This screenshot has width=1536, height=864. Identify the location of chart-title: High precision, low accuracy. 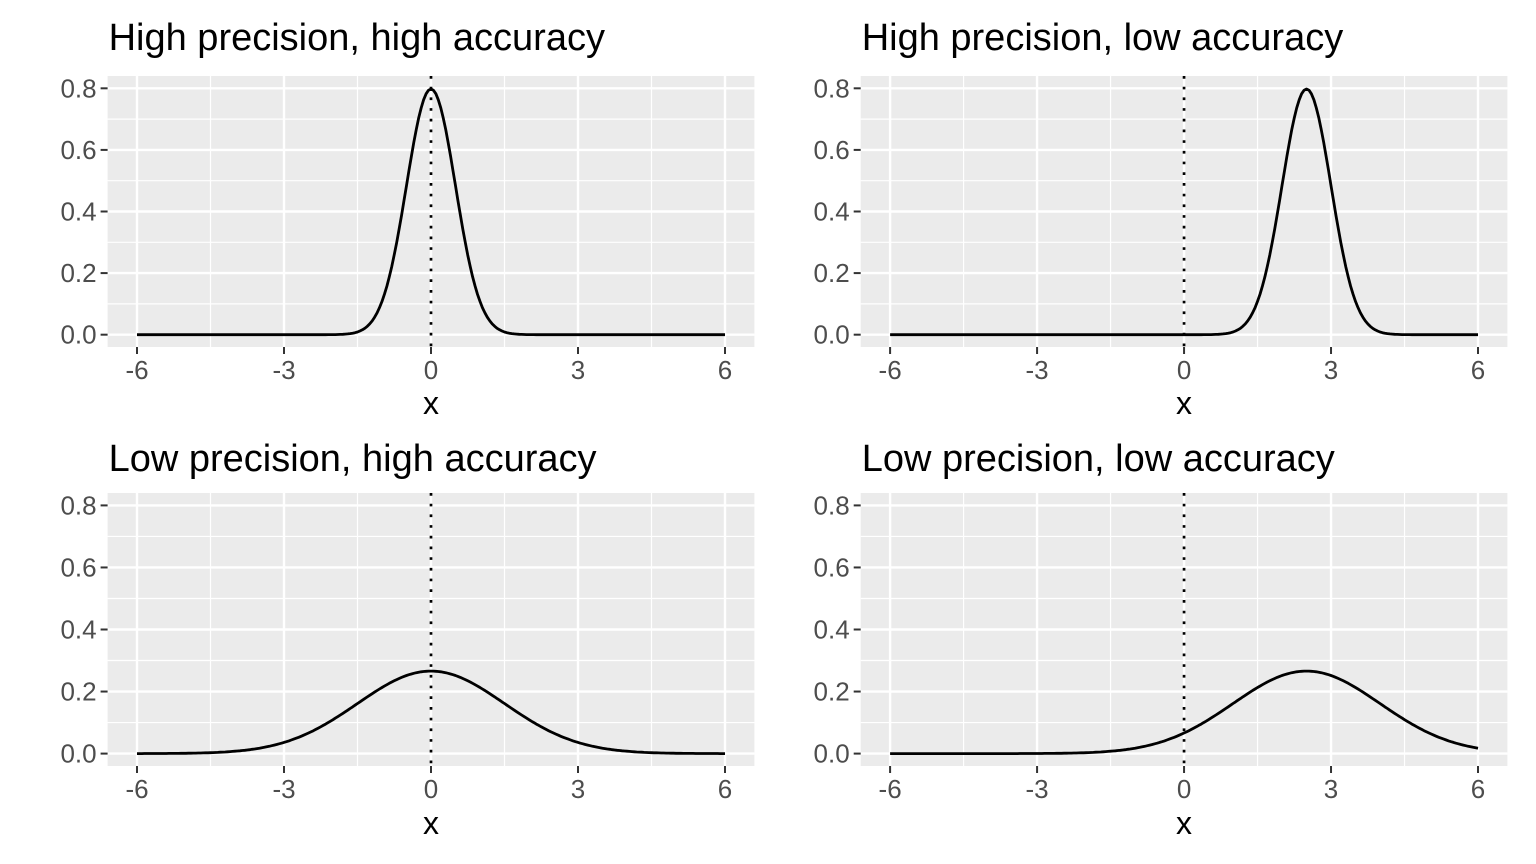
(1103, 38).